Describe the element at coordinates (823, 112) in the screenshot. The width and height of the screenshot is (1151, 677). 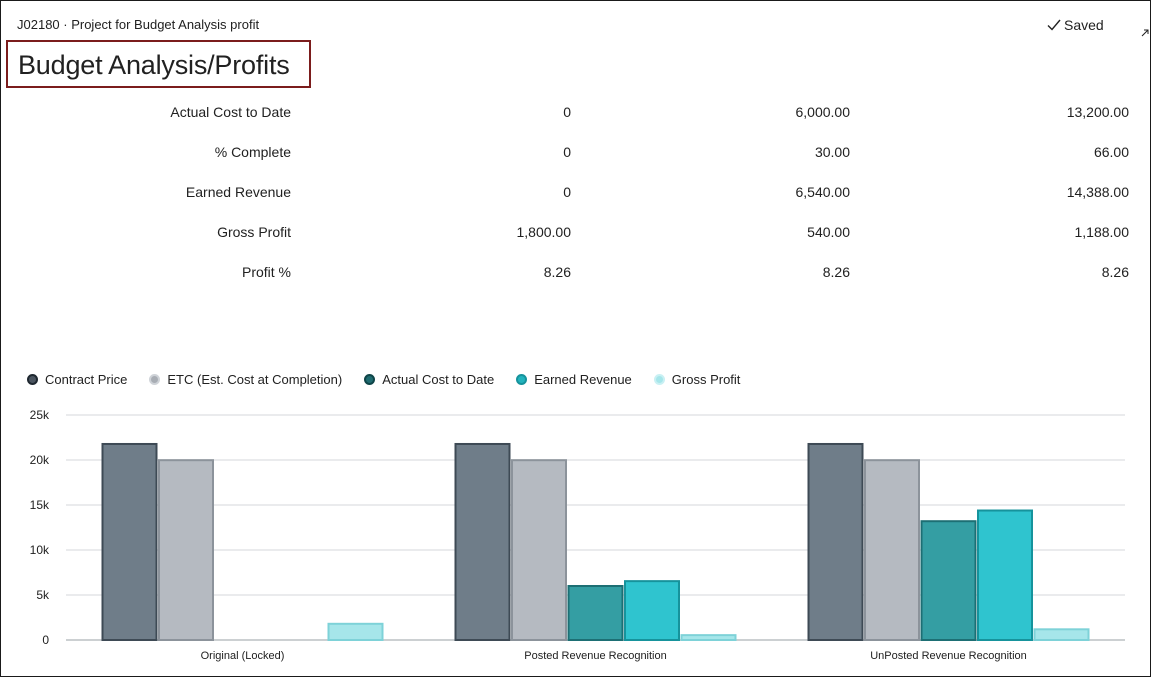
I see `stats-value: 6,000.00` at that location.